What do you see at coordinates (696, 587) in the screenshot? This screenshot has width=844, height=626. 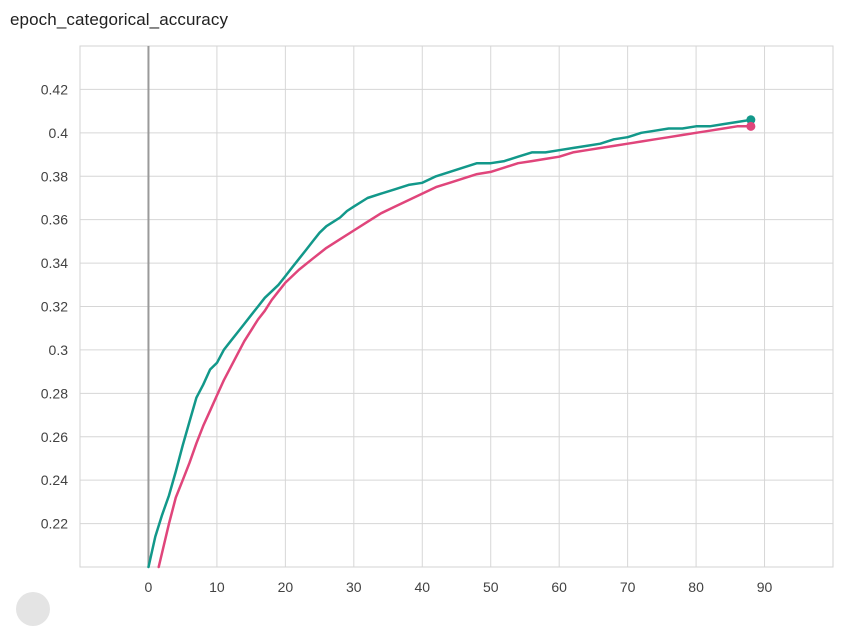 I see `x-tick-label: 80` at bounding box center [696, 587].